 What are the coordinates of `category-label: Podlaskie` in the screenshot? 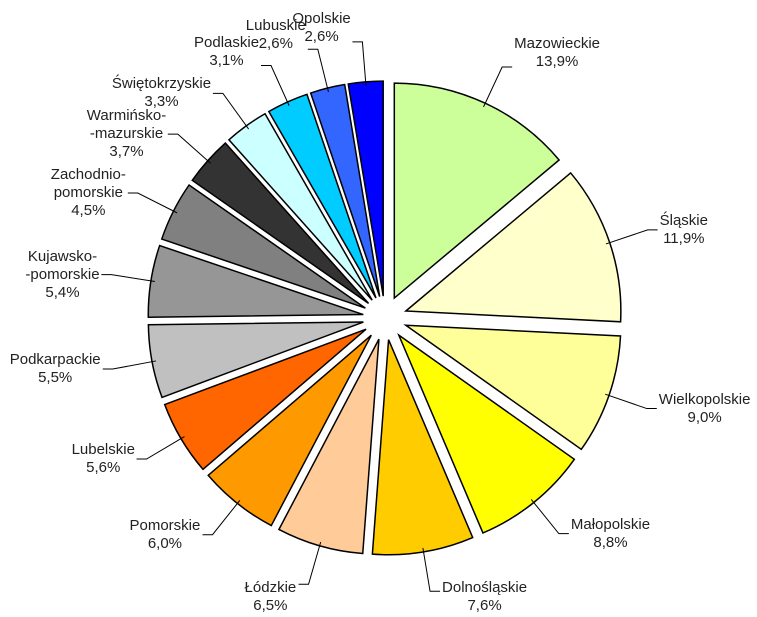 It's located at (227, 42).